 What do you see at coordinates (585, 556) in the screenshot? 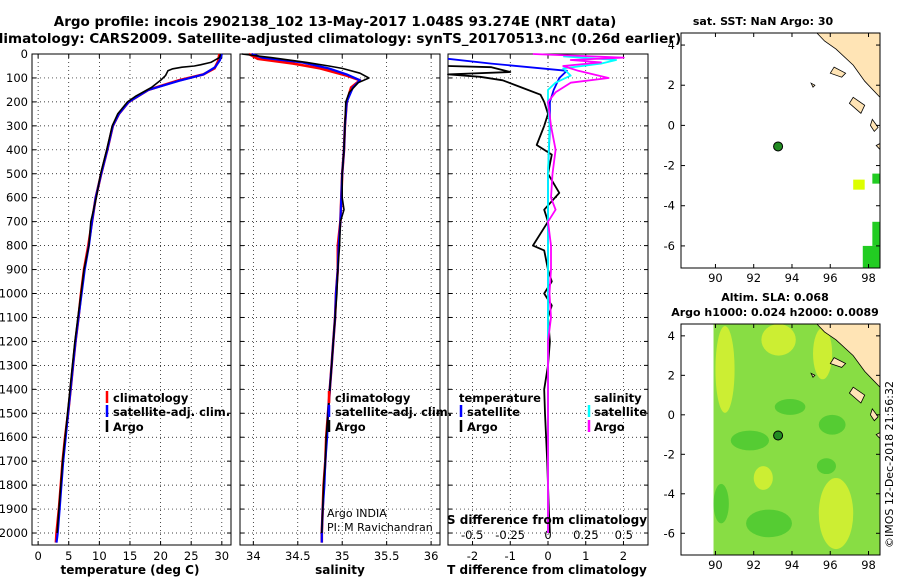
I see `difference-xtick-label: 1` at bounding box center [585, 556].